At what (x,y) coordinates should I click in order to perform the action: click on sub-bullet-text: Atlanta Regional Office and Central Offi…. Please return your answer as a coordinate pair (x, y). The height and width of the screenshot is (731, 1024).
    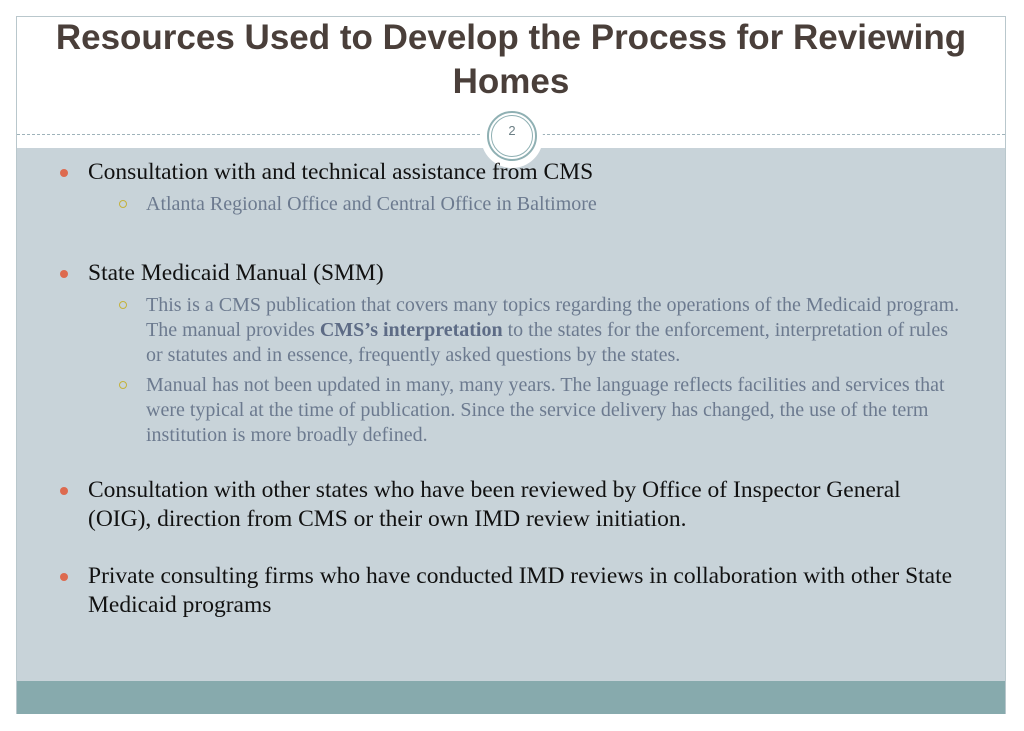
    Looking at the image, I should click on (371, 204).